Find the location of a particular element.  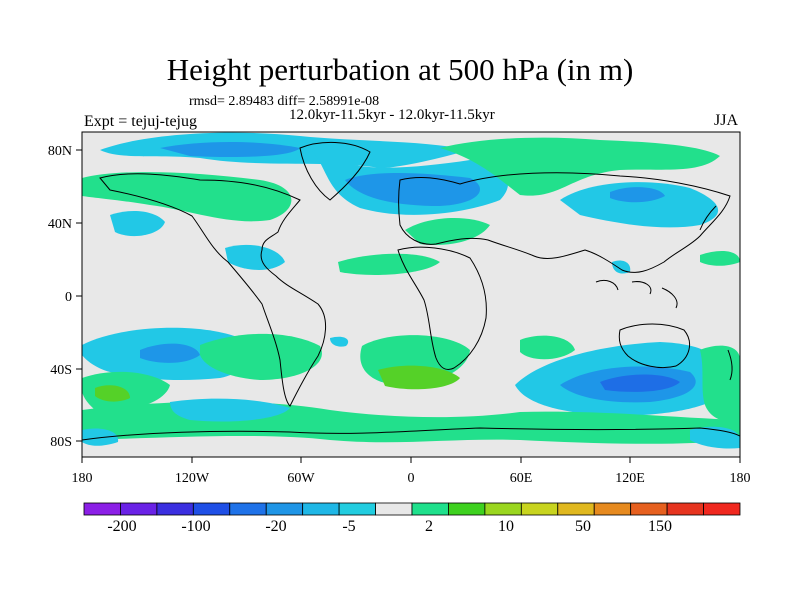

colorbar is located at coordinates (412, 509).